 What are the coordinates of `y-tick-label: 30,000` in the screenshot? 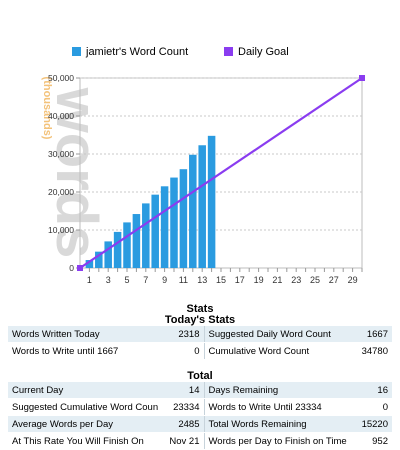 It's located at (61, 154).